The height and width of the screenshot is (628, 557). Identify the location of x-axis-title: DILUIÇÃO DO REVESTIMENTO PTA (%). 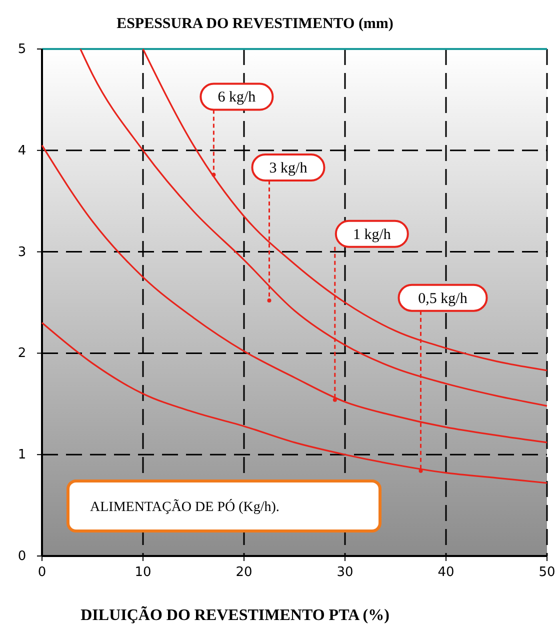
(235, 615).